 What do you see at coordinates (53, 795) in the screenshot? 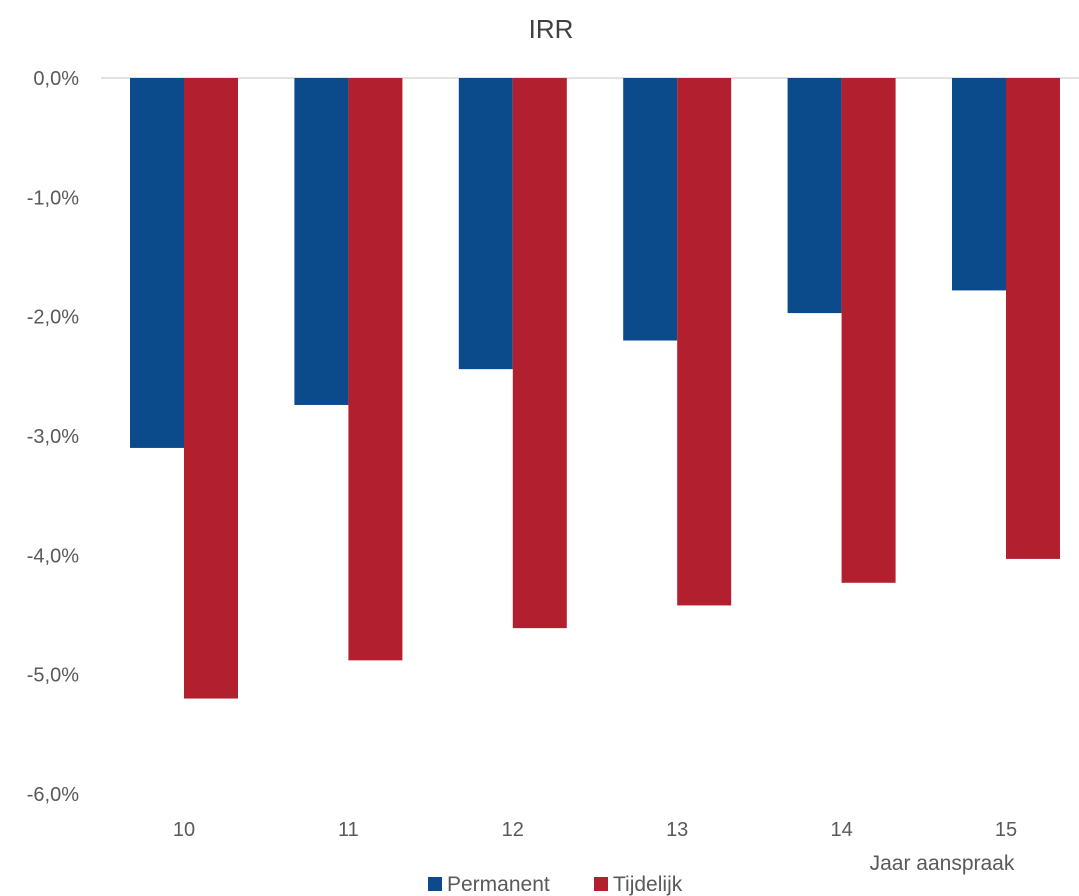
I see `y-tick-label: -6,0%` at bounding box center [53, 795].